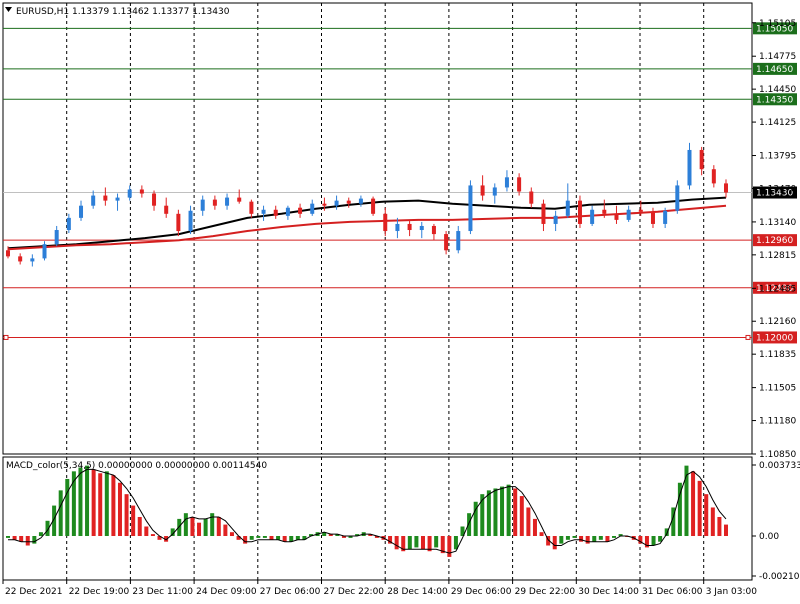 This screenshot has height=604, width=800. What do you see at coordinates (779, 466) in the screenshot?
I see `macd-y-tick-label: 0.0037336` at bounding box center [779, 466].